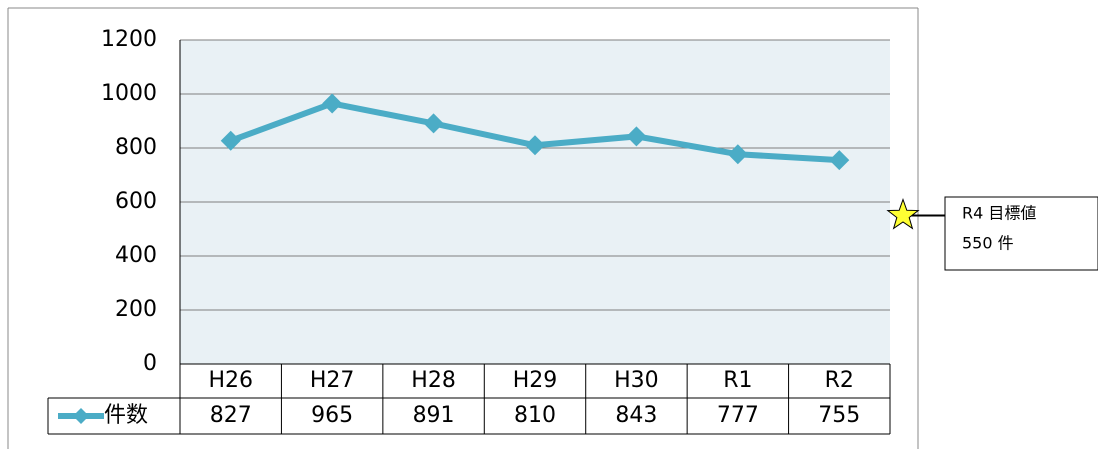 This screenshot has width=1098, height=449. I want to click on annotation-box, so click(1021, 233).